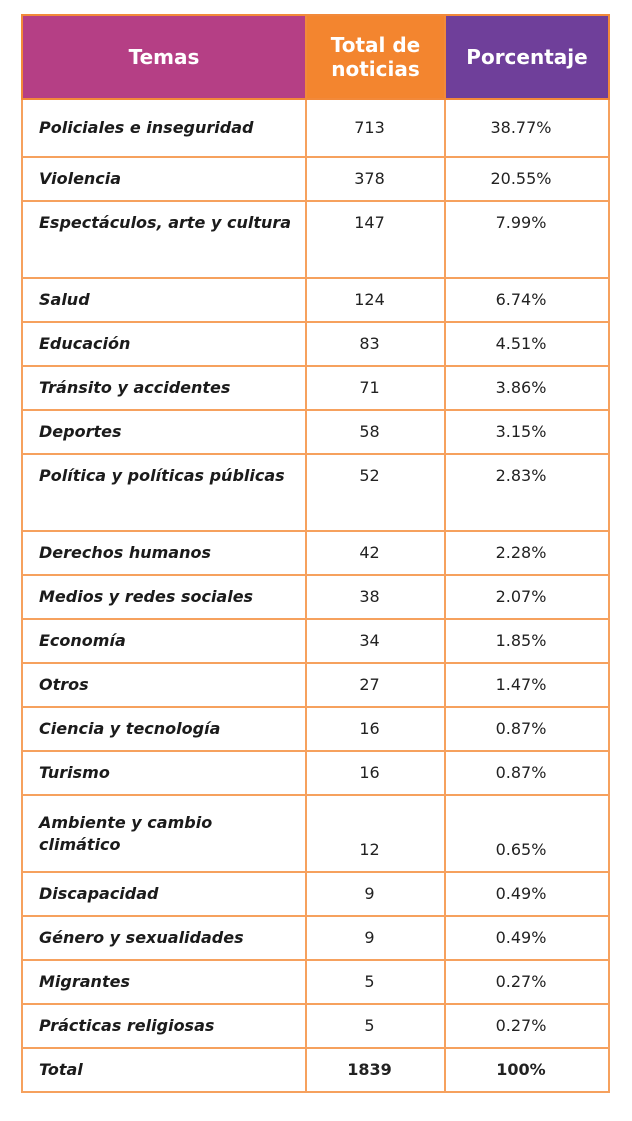 This screenshot has height=1121, width=632. Describe the element at coordinates (527, 833) in the screenshot. I see `row-porcentaje: 0.65%` at that location.